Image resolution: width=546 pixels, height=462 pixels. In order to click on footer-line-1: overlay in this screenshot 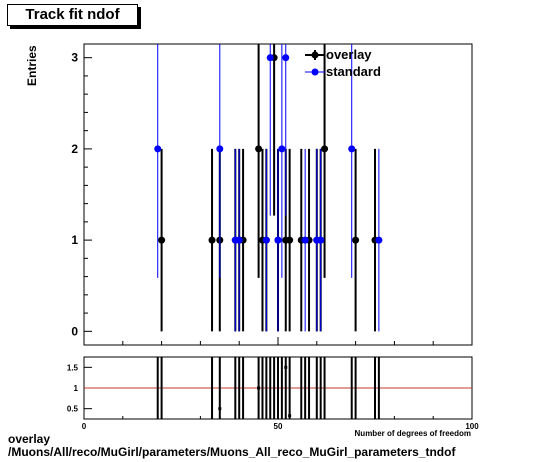, I will do `click(29, 439)`.